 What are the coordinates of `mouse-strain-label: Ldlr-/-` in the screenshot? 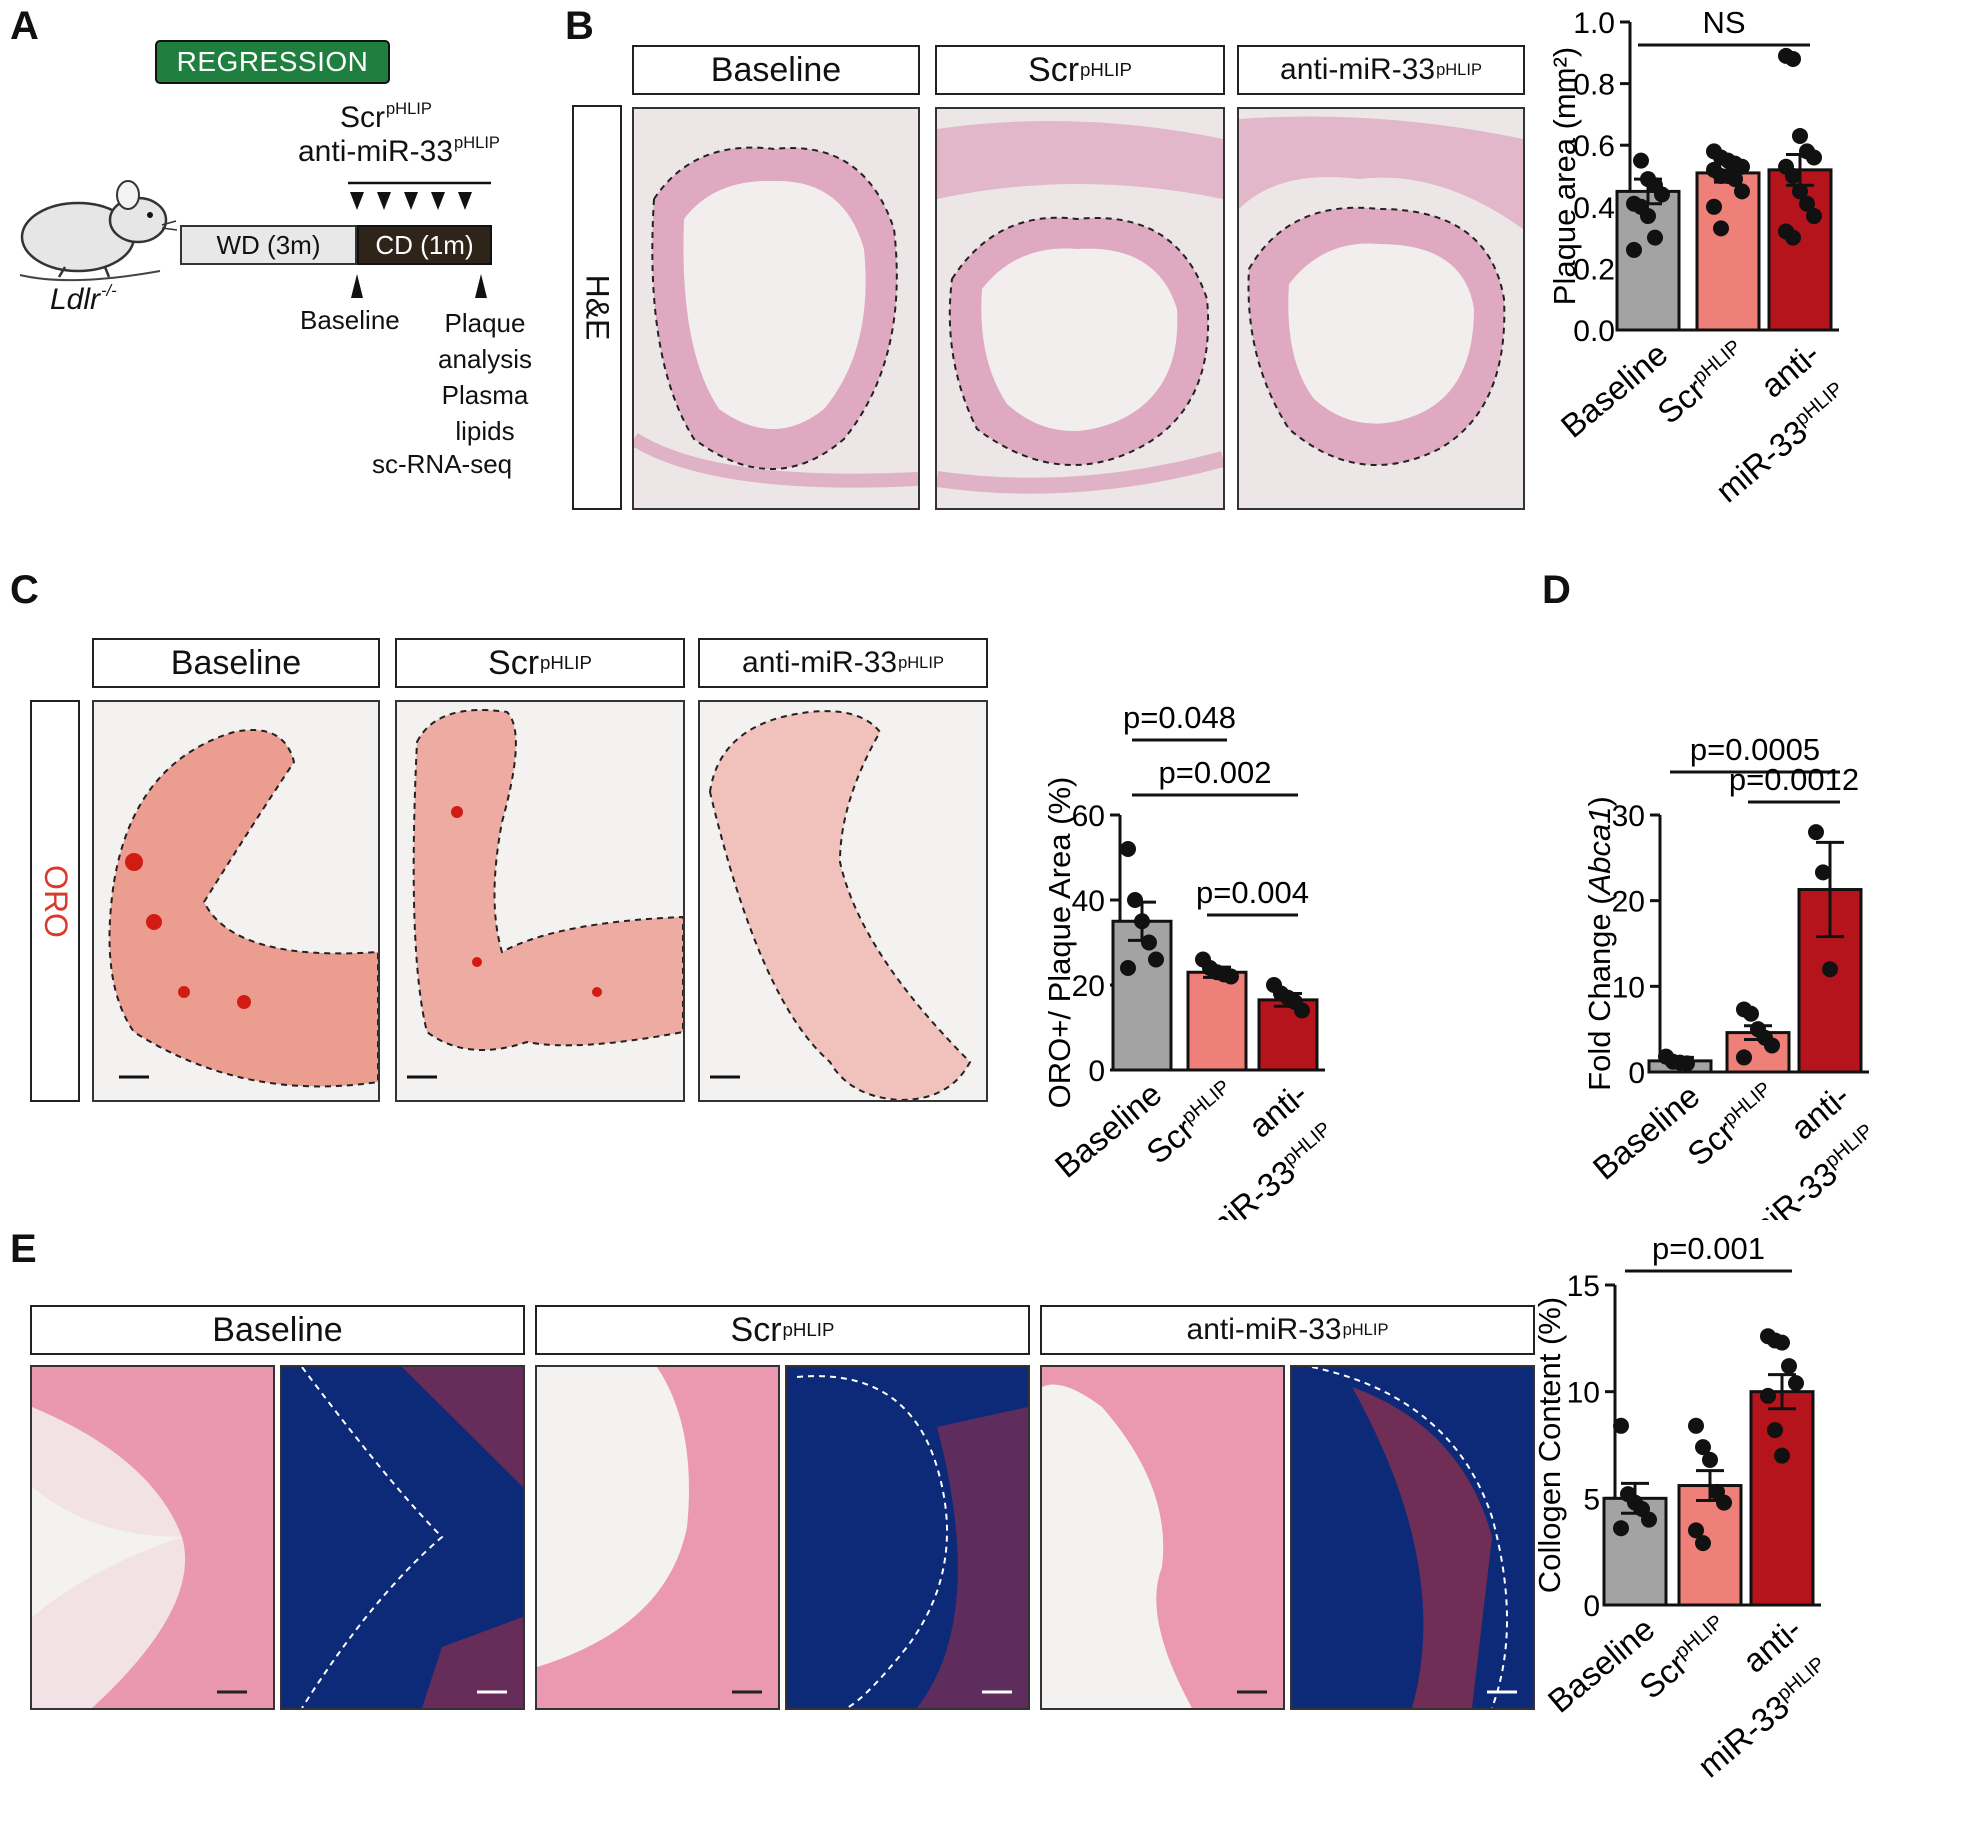 It's located at (83, 299).